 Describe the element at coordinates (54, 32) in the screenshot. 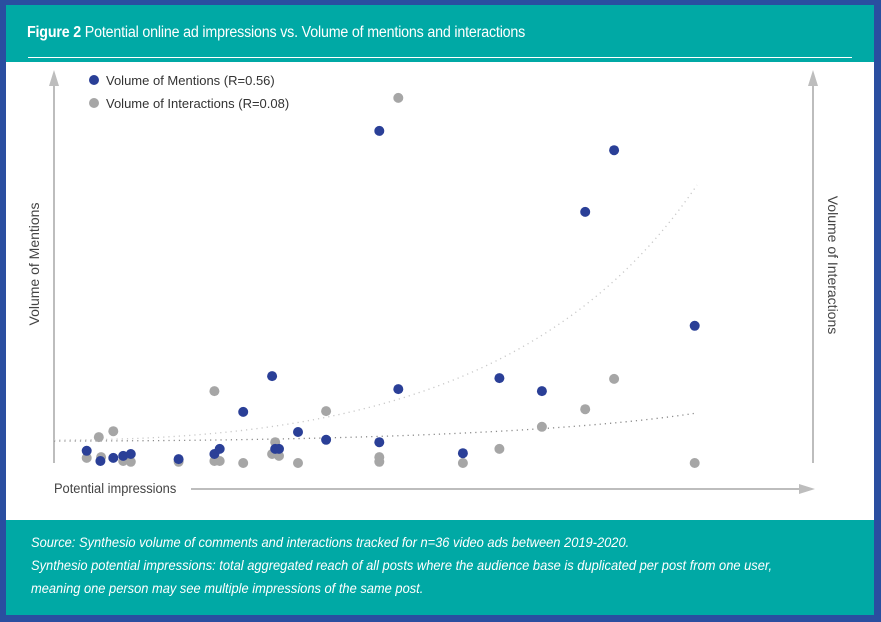

I see `figure-label: Figure 2` at that location.